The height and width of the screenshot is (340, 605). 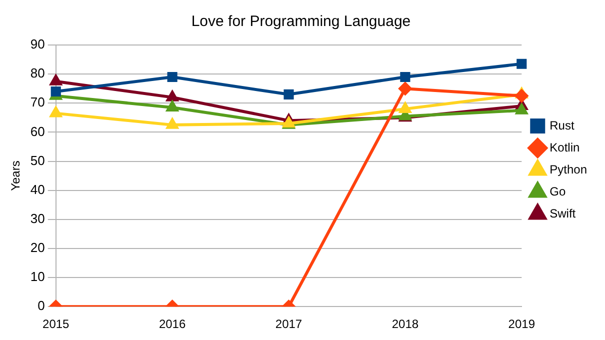 I want to click on y-tick-label: 40, so click(x=37, y=189).